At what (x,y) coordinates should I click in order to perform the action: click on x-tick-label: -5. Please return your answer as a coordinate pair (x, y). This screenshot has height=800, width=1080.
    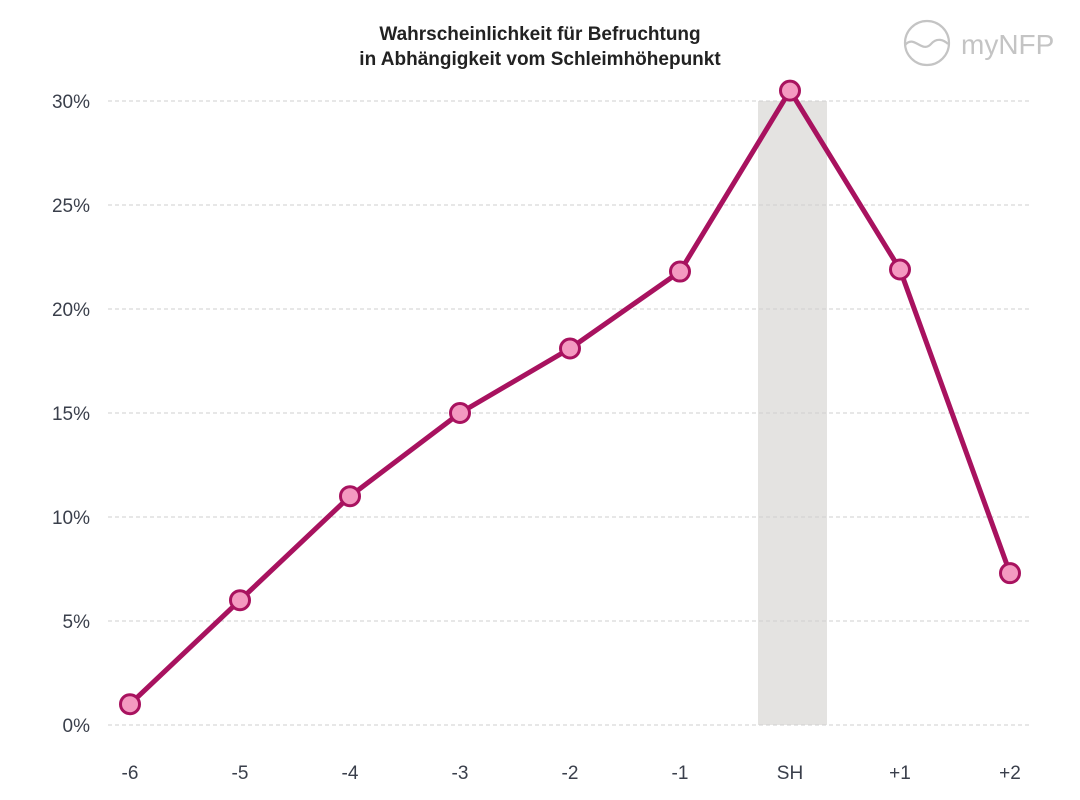
    Looking at the image, I should click on (240, 773).